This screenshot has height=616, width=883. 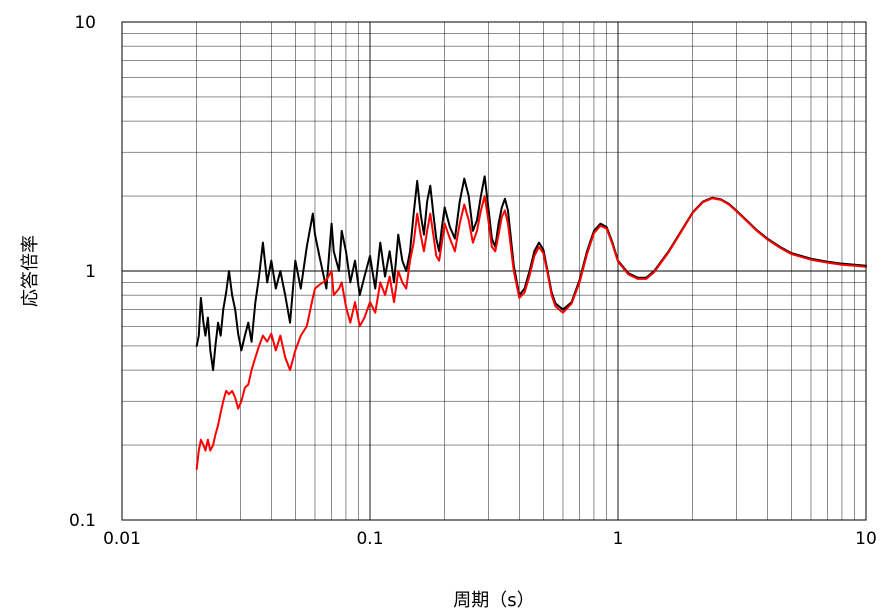 What do you see at coordinates (493, 600) in the screenshot?
I see `x-axis-title: 周期（s）` at bounding box center [493, 600].